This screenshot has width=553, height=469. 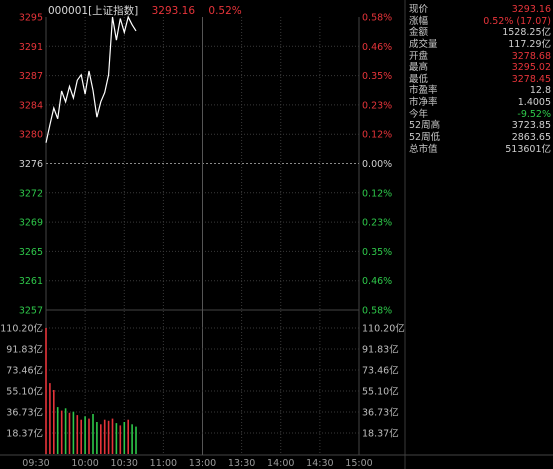 I want to click on stat-label: 涨幅, so click(x=419, y=21).